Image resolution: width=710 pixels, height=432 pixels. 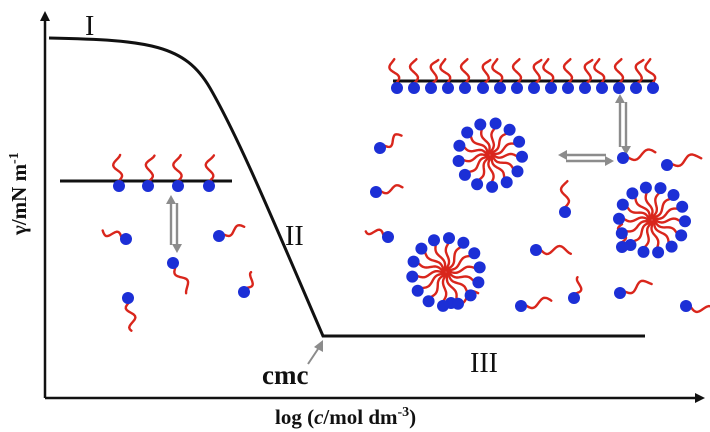 What do you see at coordinates (623, 124) in the screenshot?
I see `right-vertical-equilibrium-arrow` at bounding box center [623, 124].